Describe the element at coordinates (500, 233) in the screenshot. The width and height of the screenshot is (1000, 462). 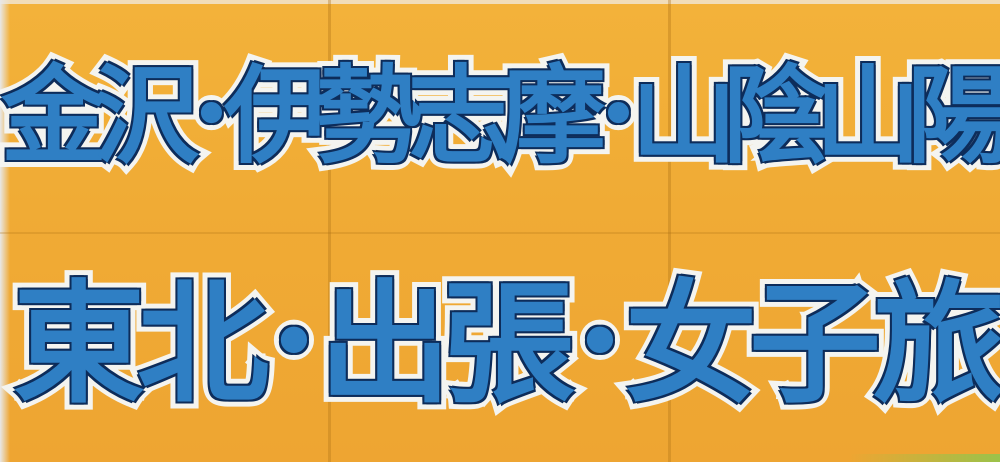
I see `paper-fold` at that location.